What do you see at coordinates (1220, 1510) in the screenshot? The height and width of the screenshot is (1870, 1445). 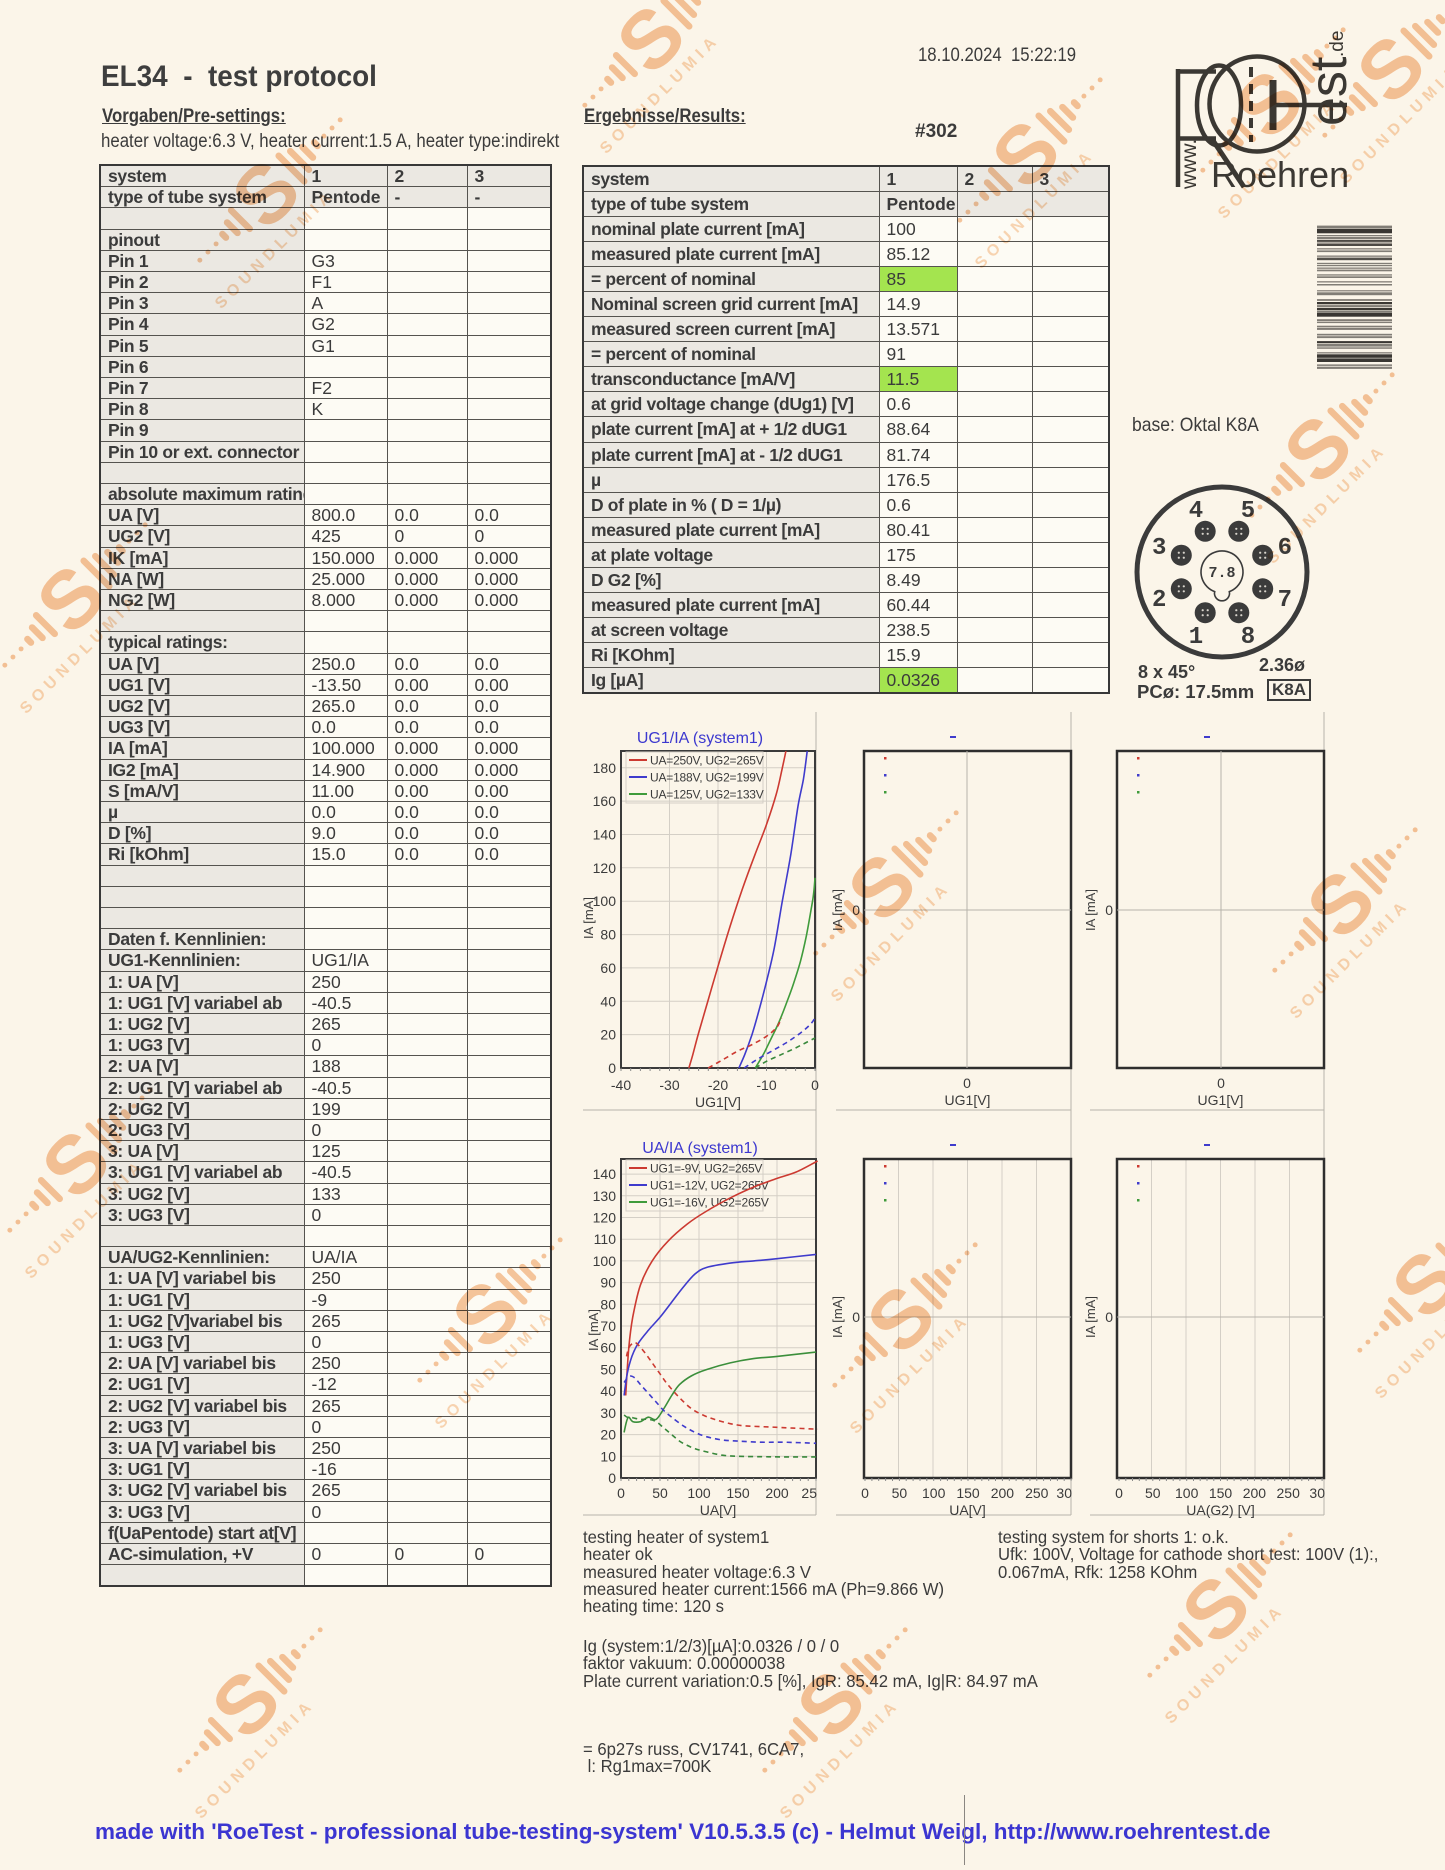 I see `svg-text: UA(G2) [V]` at bounding box center [1220, 1510].